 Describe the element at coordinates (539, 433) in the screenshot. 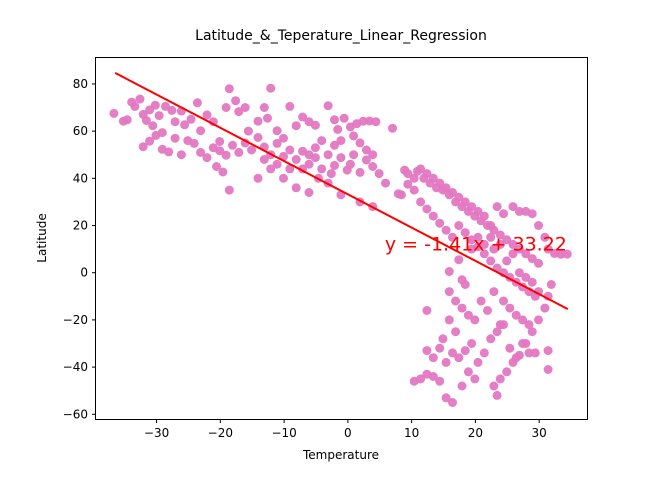

I see `x-tick-label: 30` at that location.